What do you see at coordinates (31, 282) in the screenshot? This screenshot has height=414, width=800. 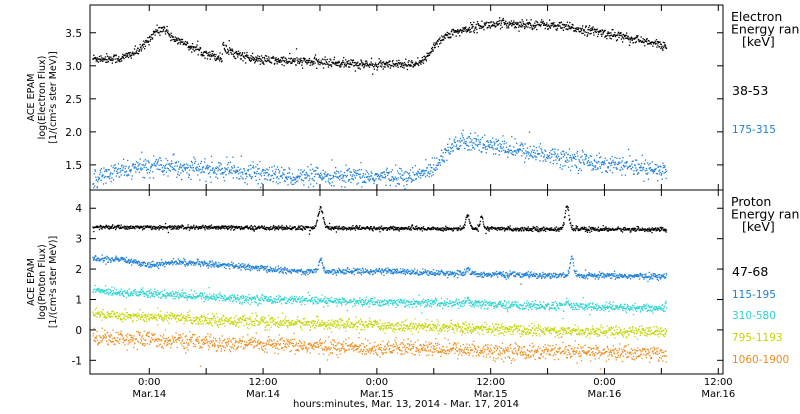 I see `ylabel-line: ACE EPAM` at bounding box center [31, 282].